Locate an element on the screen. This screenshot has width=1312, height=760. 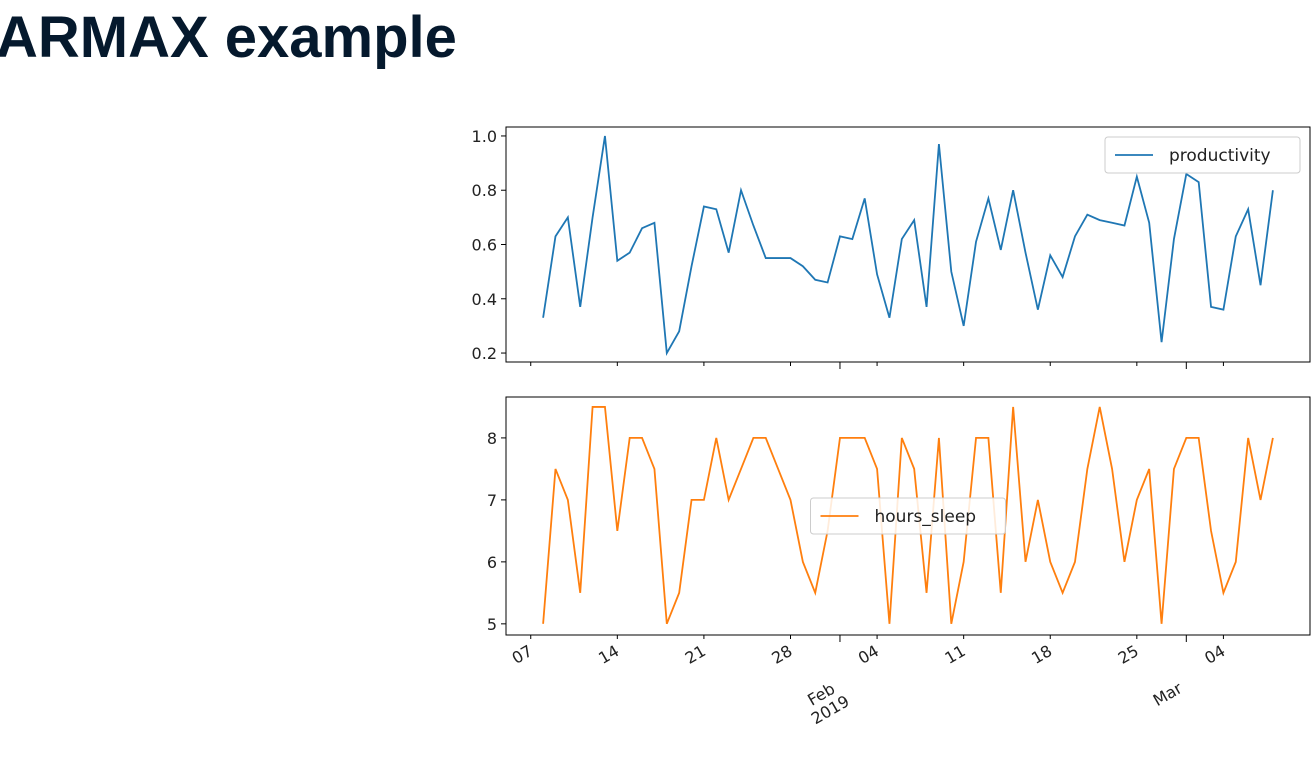
x-tick-label: 21 is located at coordinates (695, 654).